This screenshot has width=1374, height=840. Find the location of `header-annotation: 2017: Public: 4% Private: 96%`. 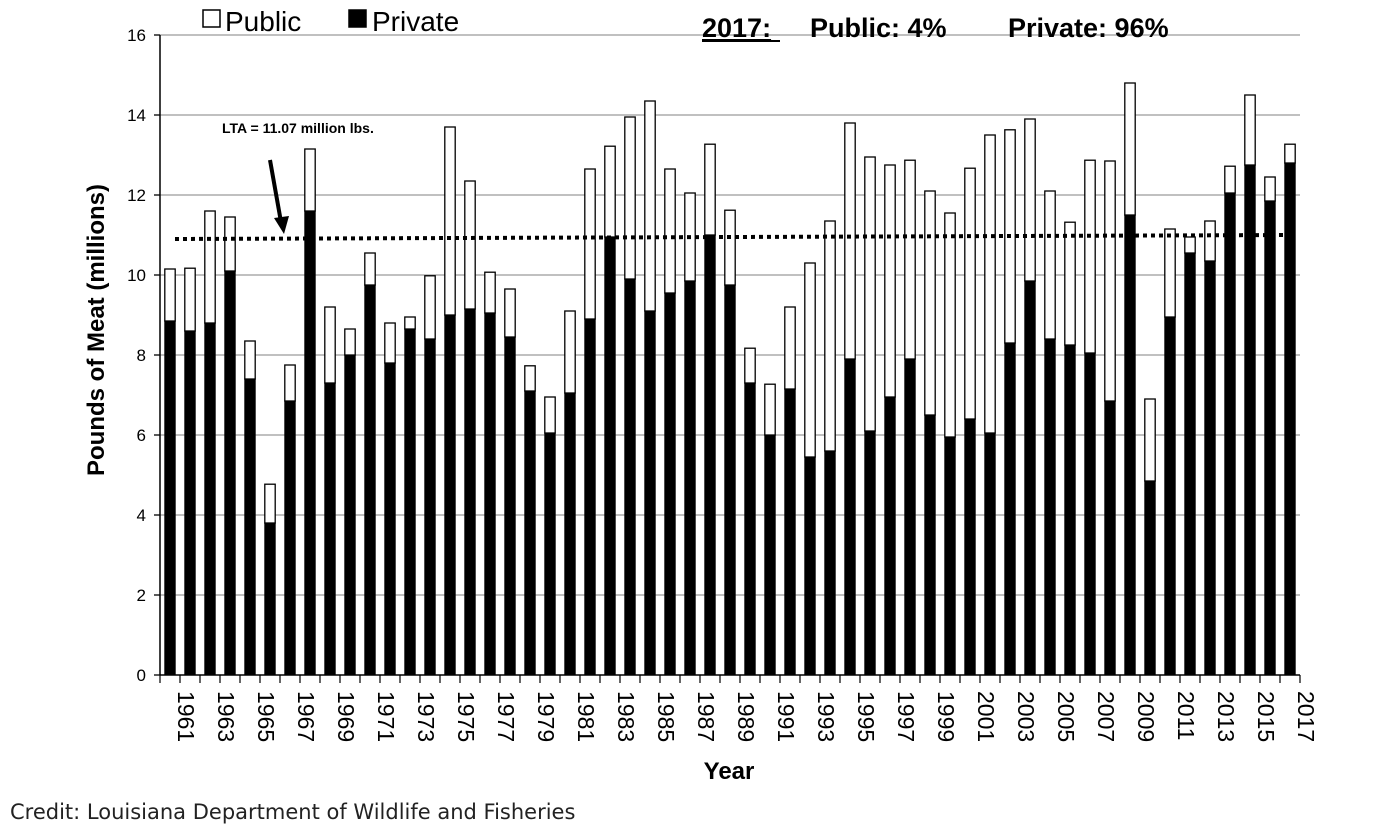

header-annotation: 2017: Public: 4% Private: 96% is located at coordinates (935, 28).